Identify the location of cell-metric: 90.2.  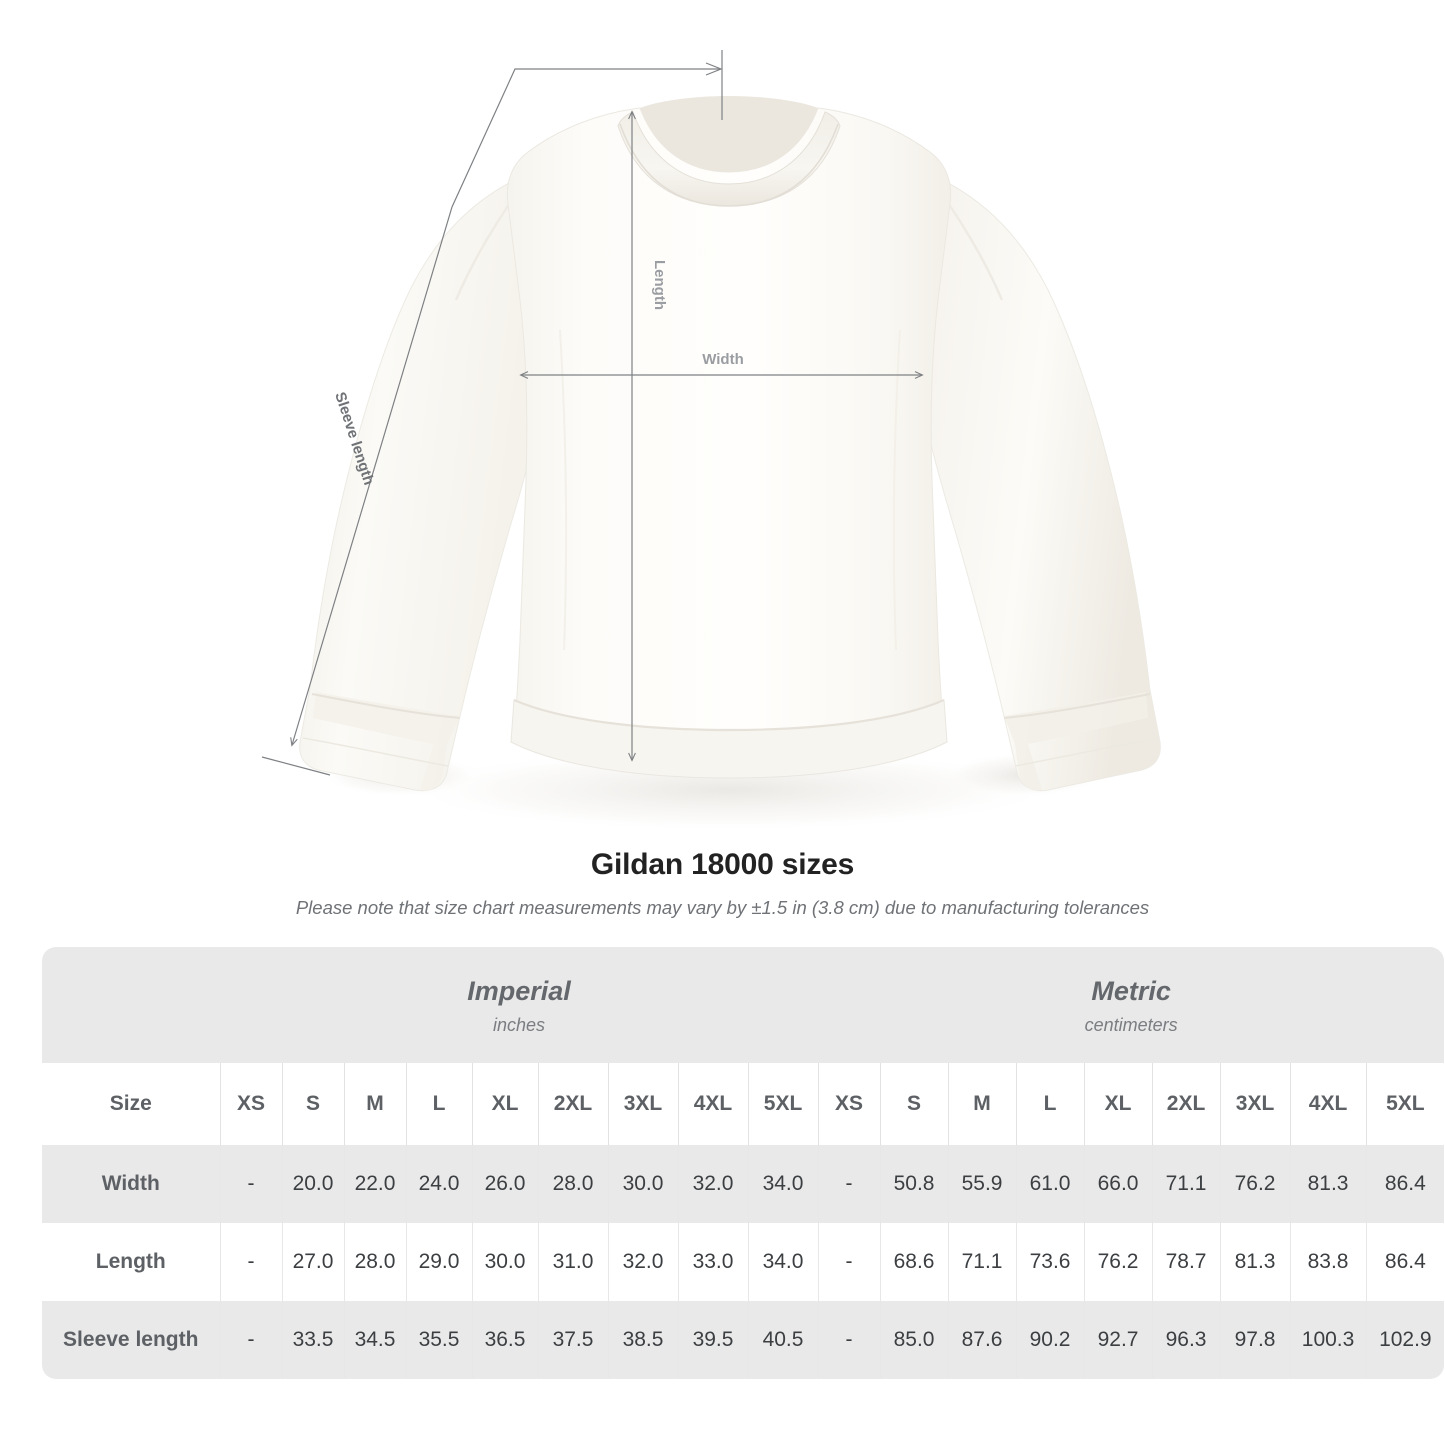
(1050, 1340).